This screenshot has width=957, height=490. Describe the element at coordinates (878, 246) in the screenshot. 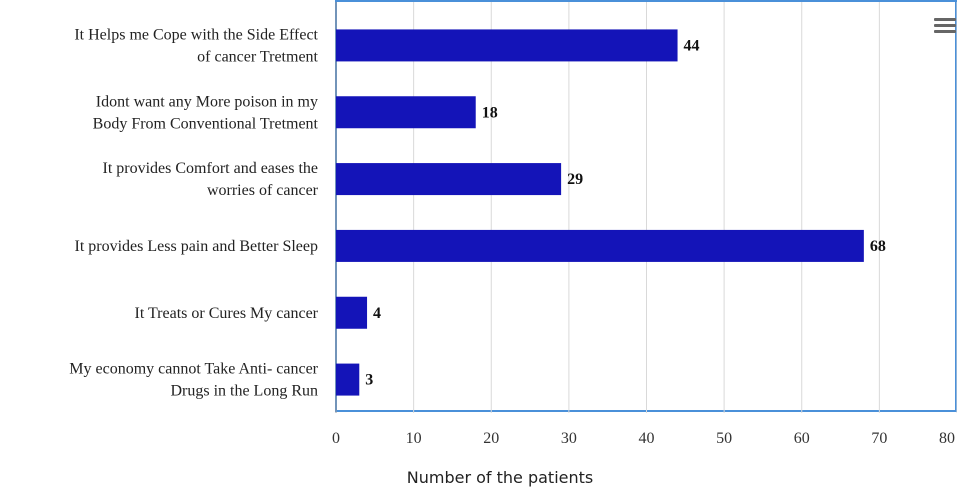

I see `data-label: 68` at that location.